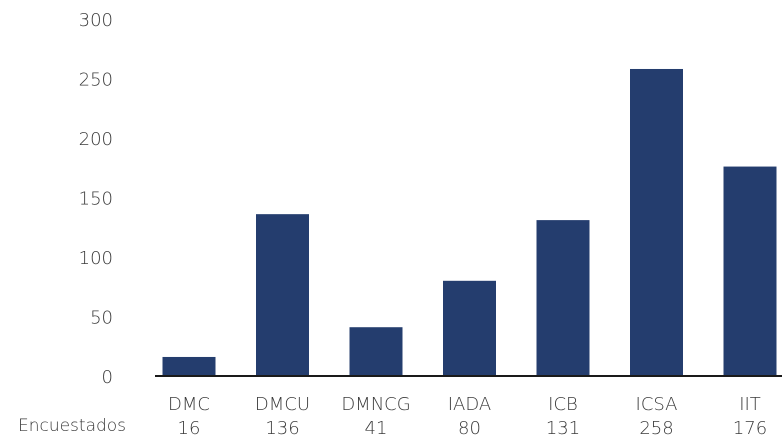 This screenshot has width=782, height=439. What do you see at coordinates (656, 222) in the screenshot?
I see `bar-icsa` at bounding box center [656, 222].